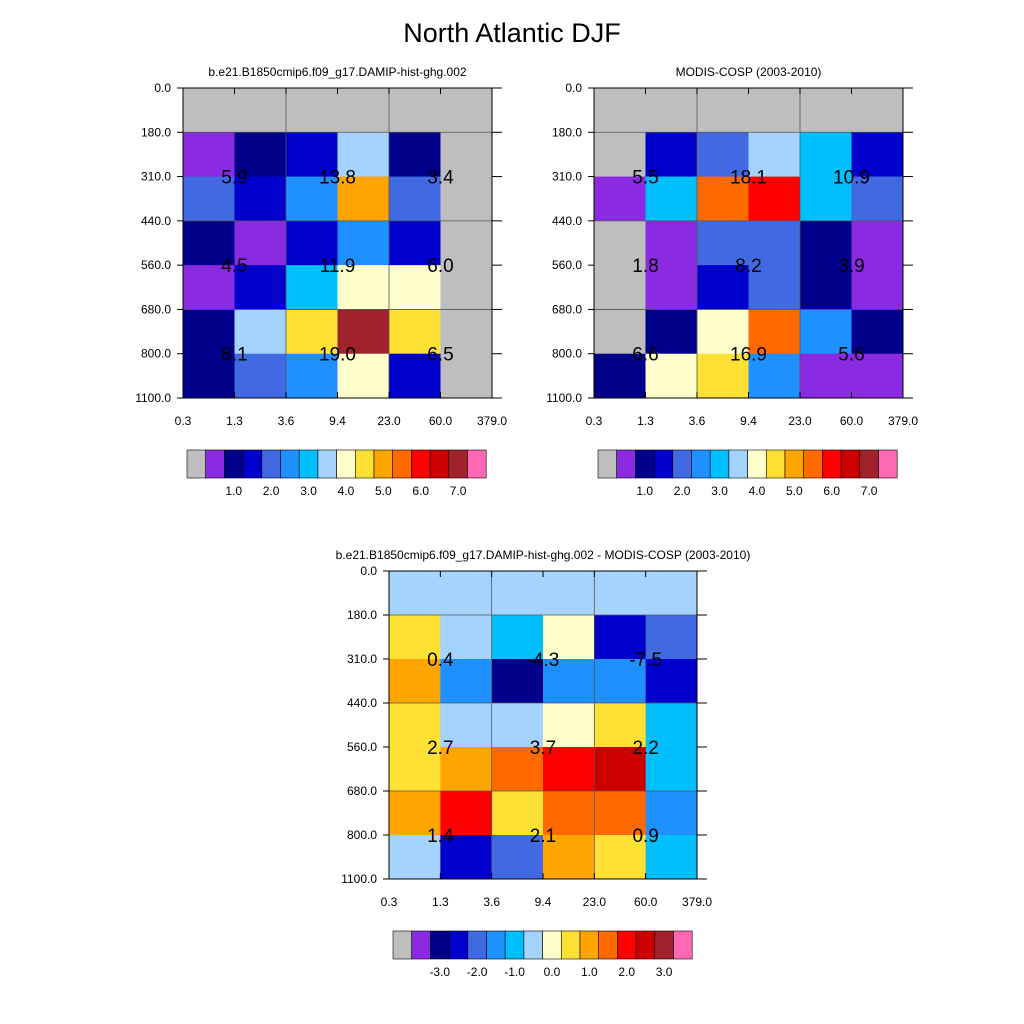 This screenshot has width=1024, height=1024. I want to click on cell-value-label: 18.1, so click(748, 178).